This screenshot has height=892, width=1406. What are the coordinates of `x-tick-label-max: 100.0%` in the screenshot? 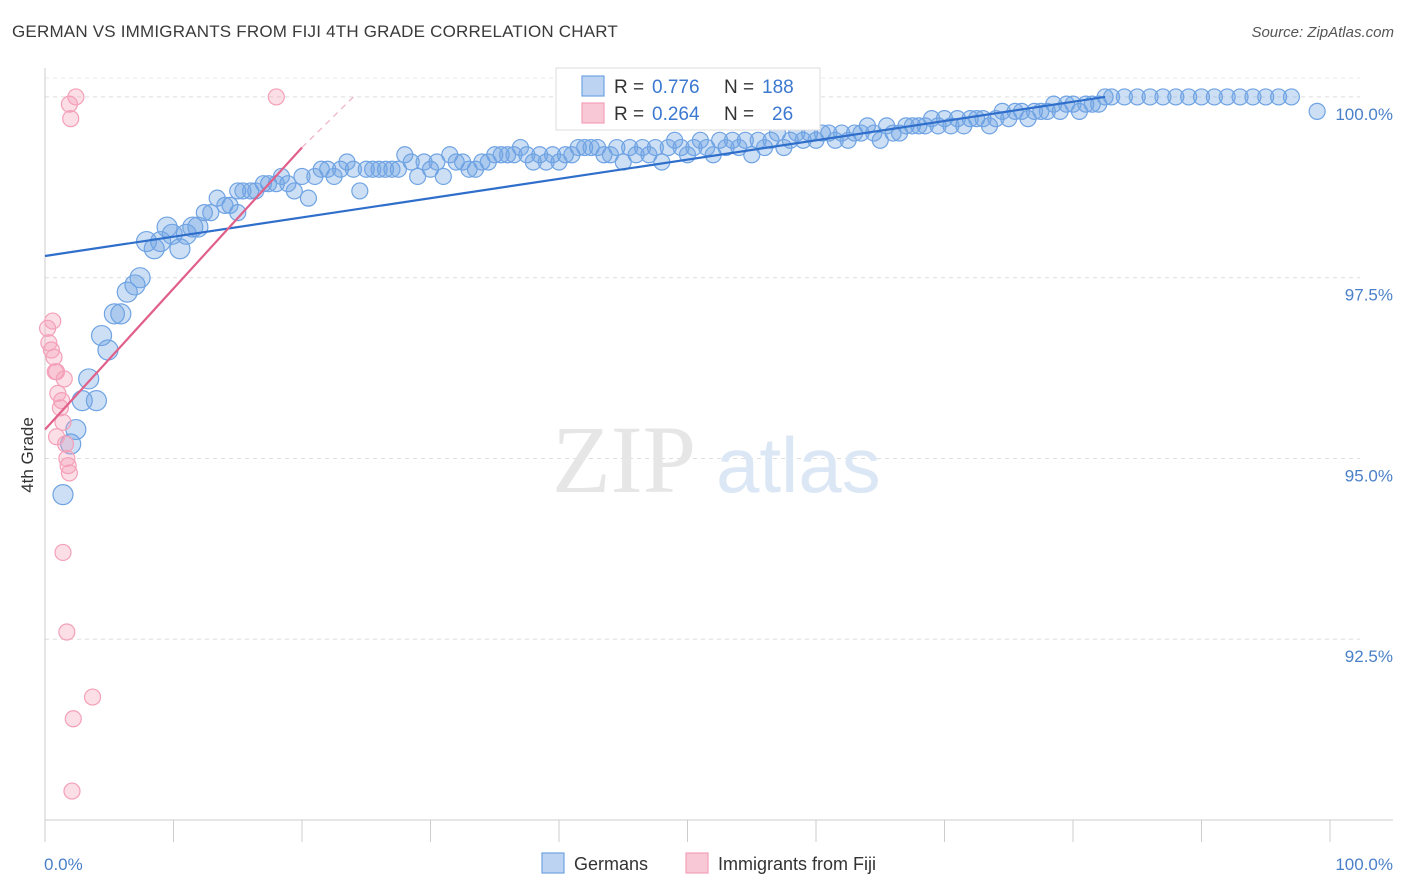 It's located at (1364, 864).